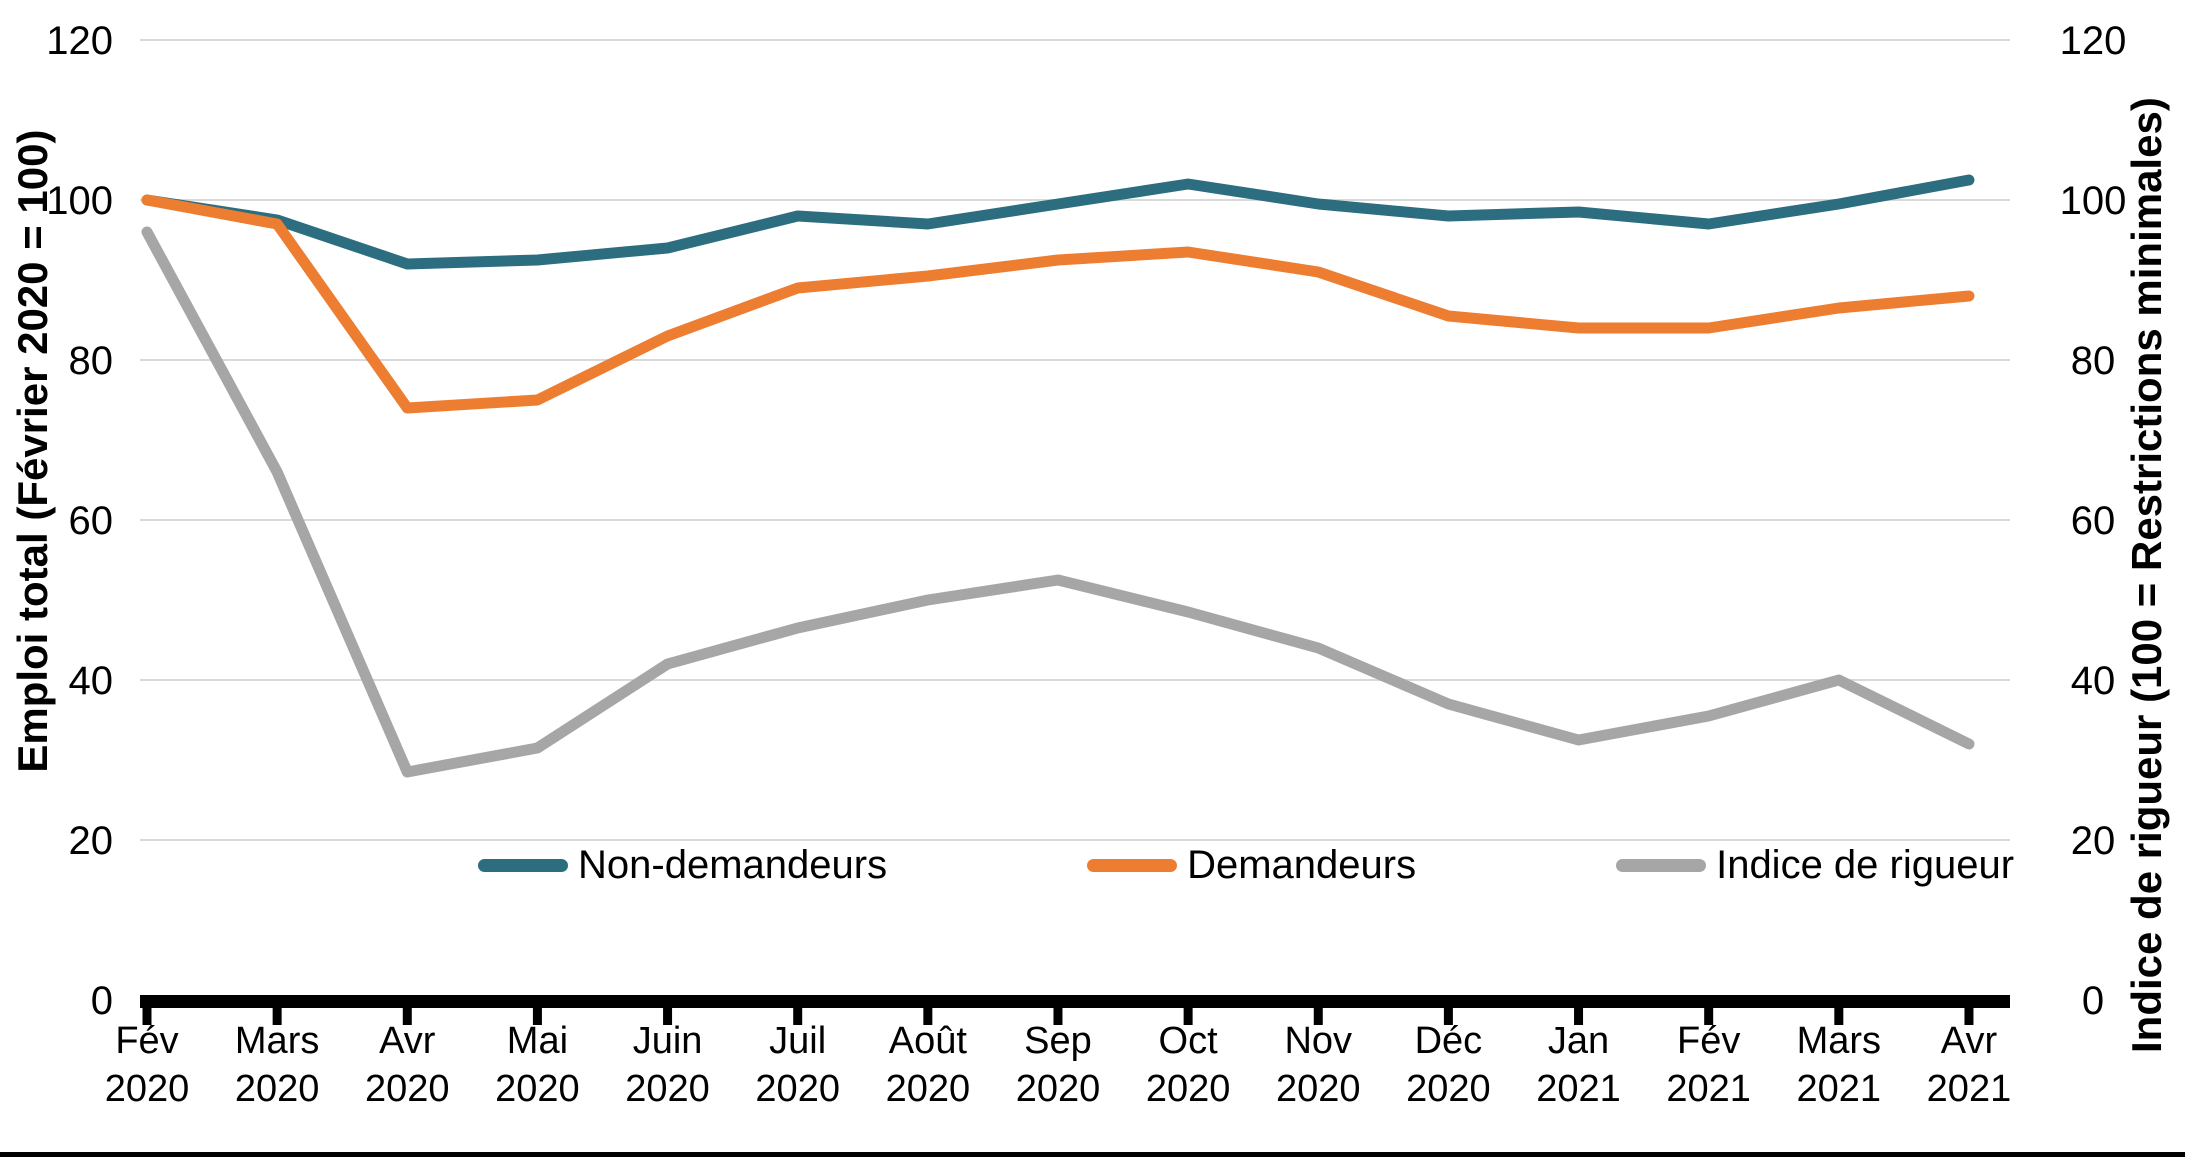  I want to click on legend-item-demandeurs: Demandeurs, so click(1251, 865).